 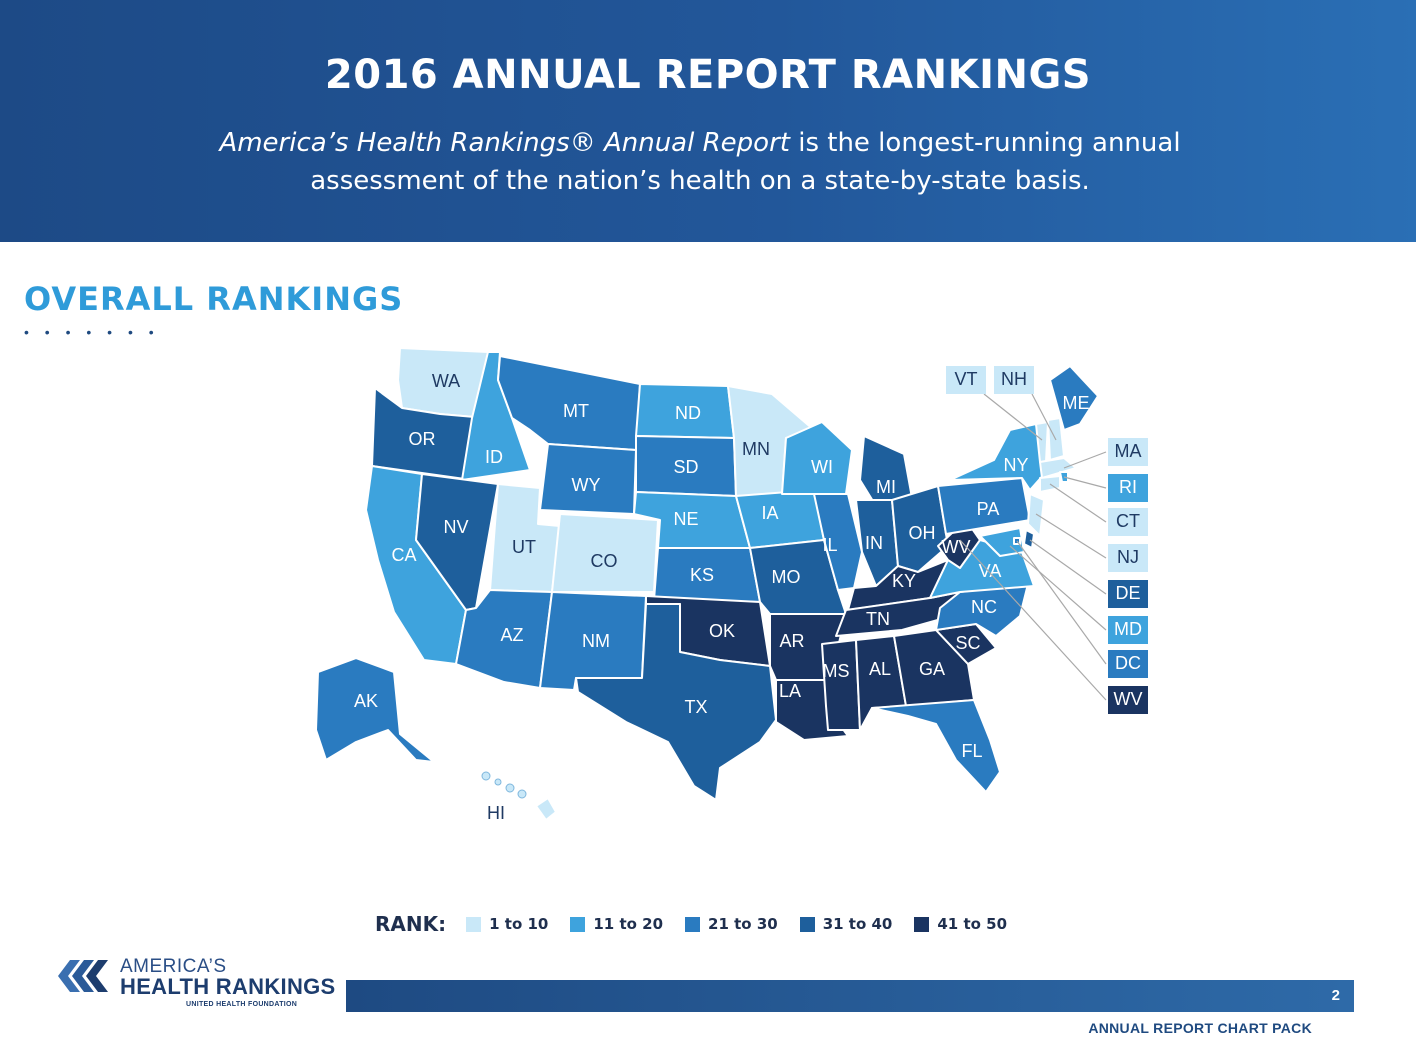 What do you see at coordinates (511, 635) in the screenshot?
I see `state-label-az: AZ` at bounding box center [511, 635].